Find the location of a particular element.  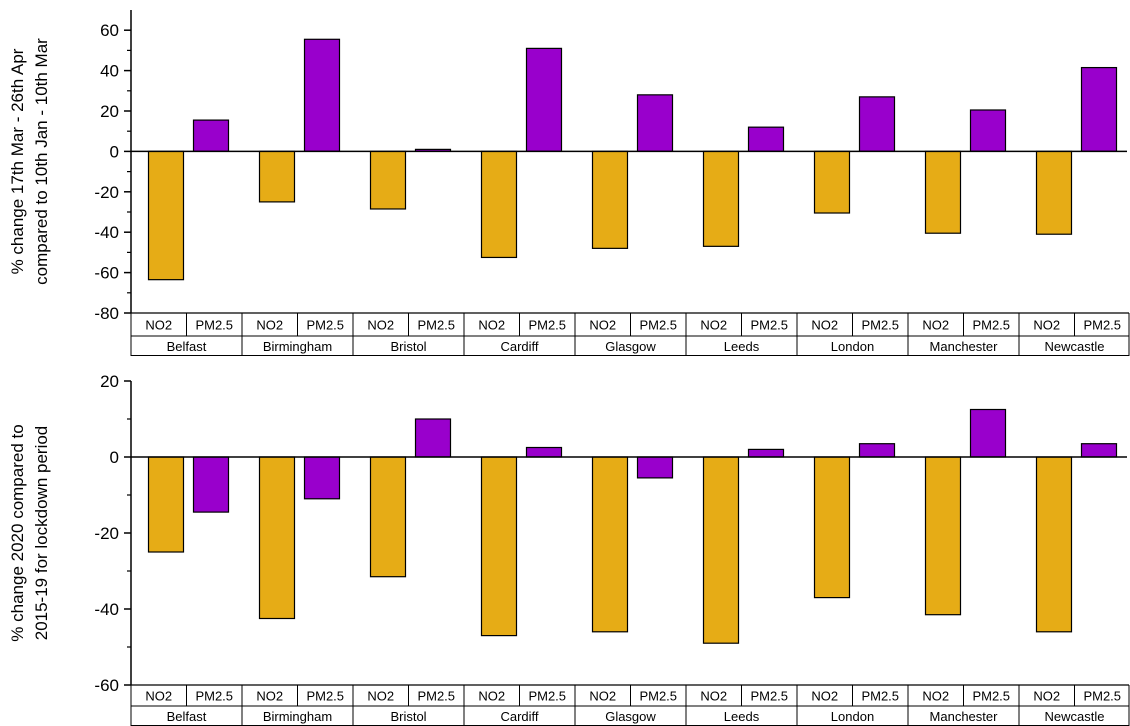

y-axis-label-line-2: compared to 10th Jan - 10th Mar is located at coordinates (41, 161).